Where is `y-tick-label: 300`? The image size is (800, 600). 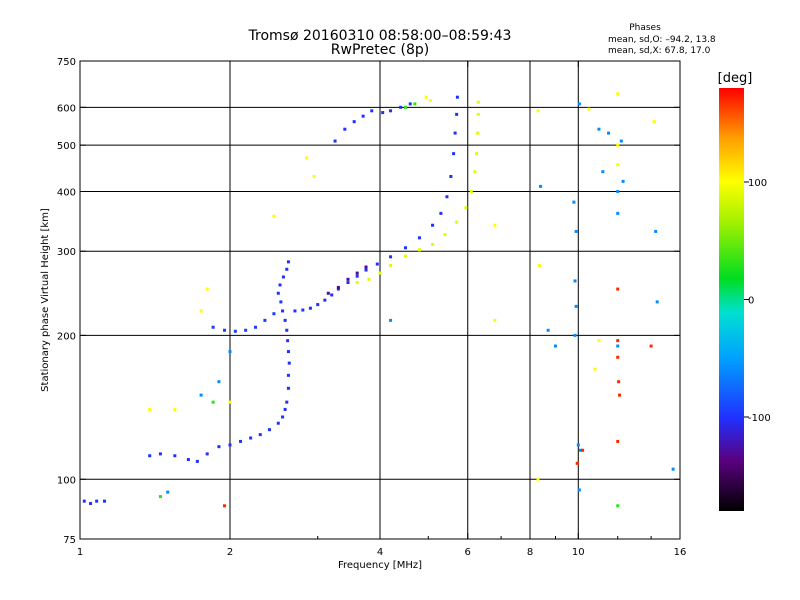
y-tick-label: 300 is located at coordinates (66, 252).